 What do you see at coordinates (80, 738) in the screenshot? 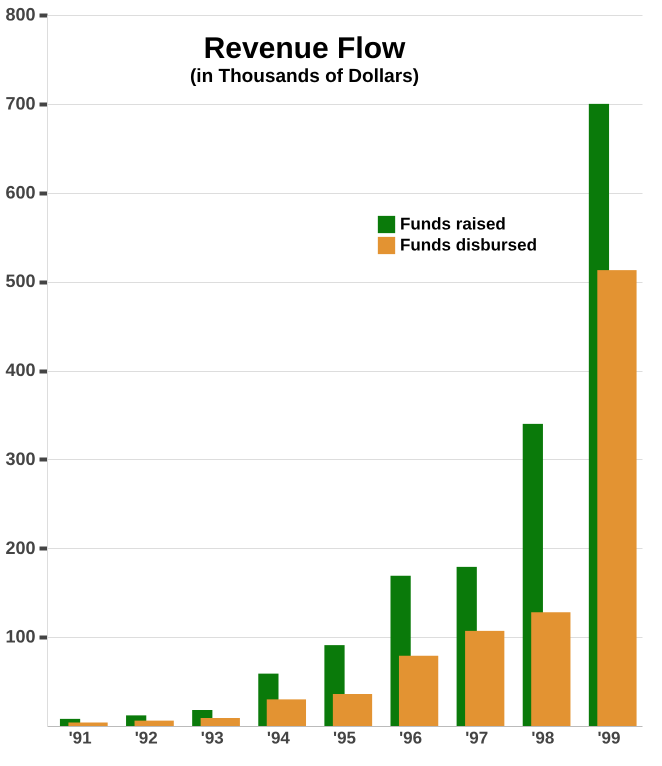
I see `x-tick-label: '91` at bounding box center [80, 738].